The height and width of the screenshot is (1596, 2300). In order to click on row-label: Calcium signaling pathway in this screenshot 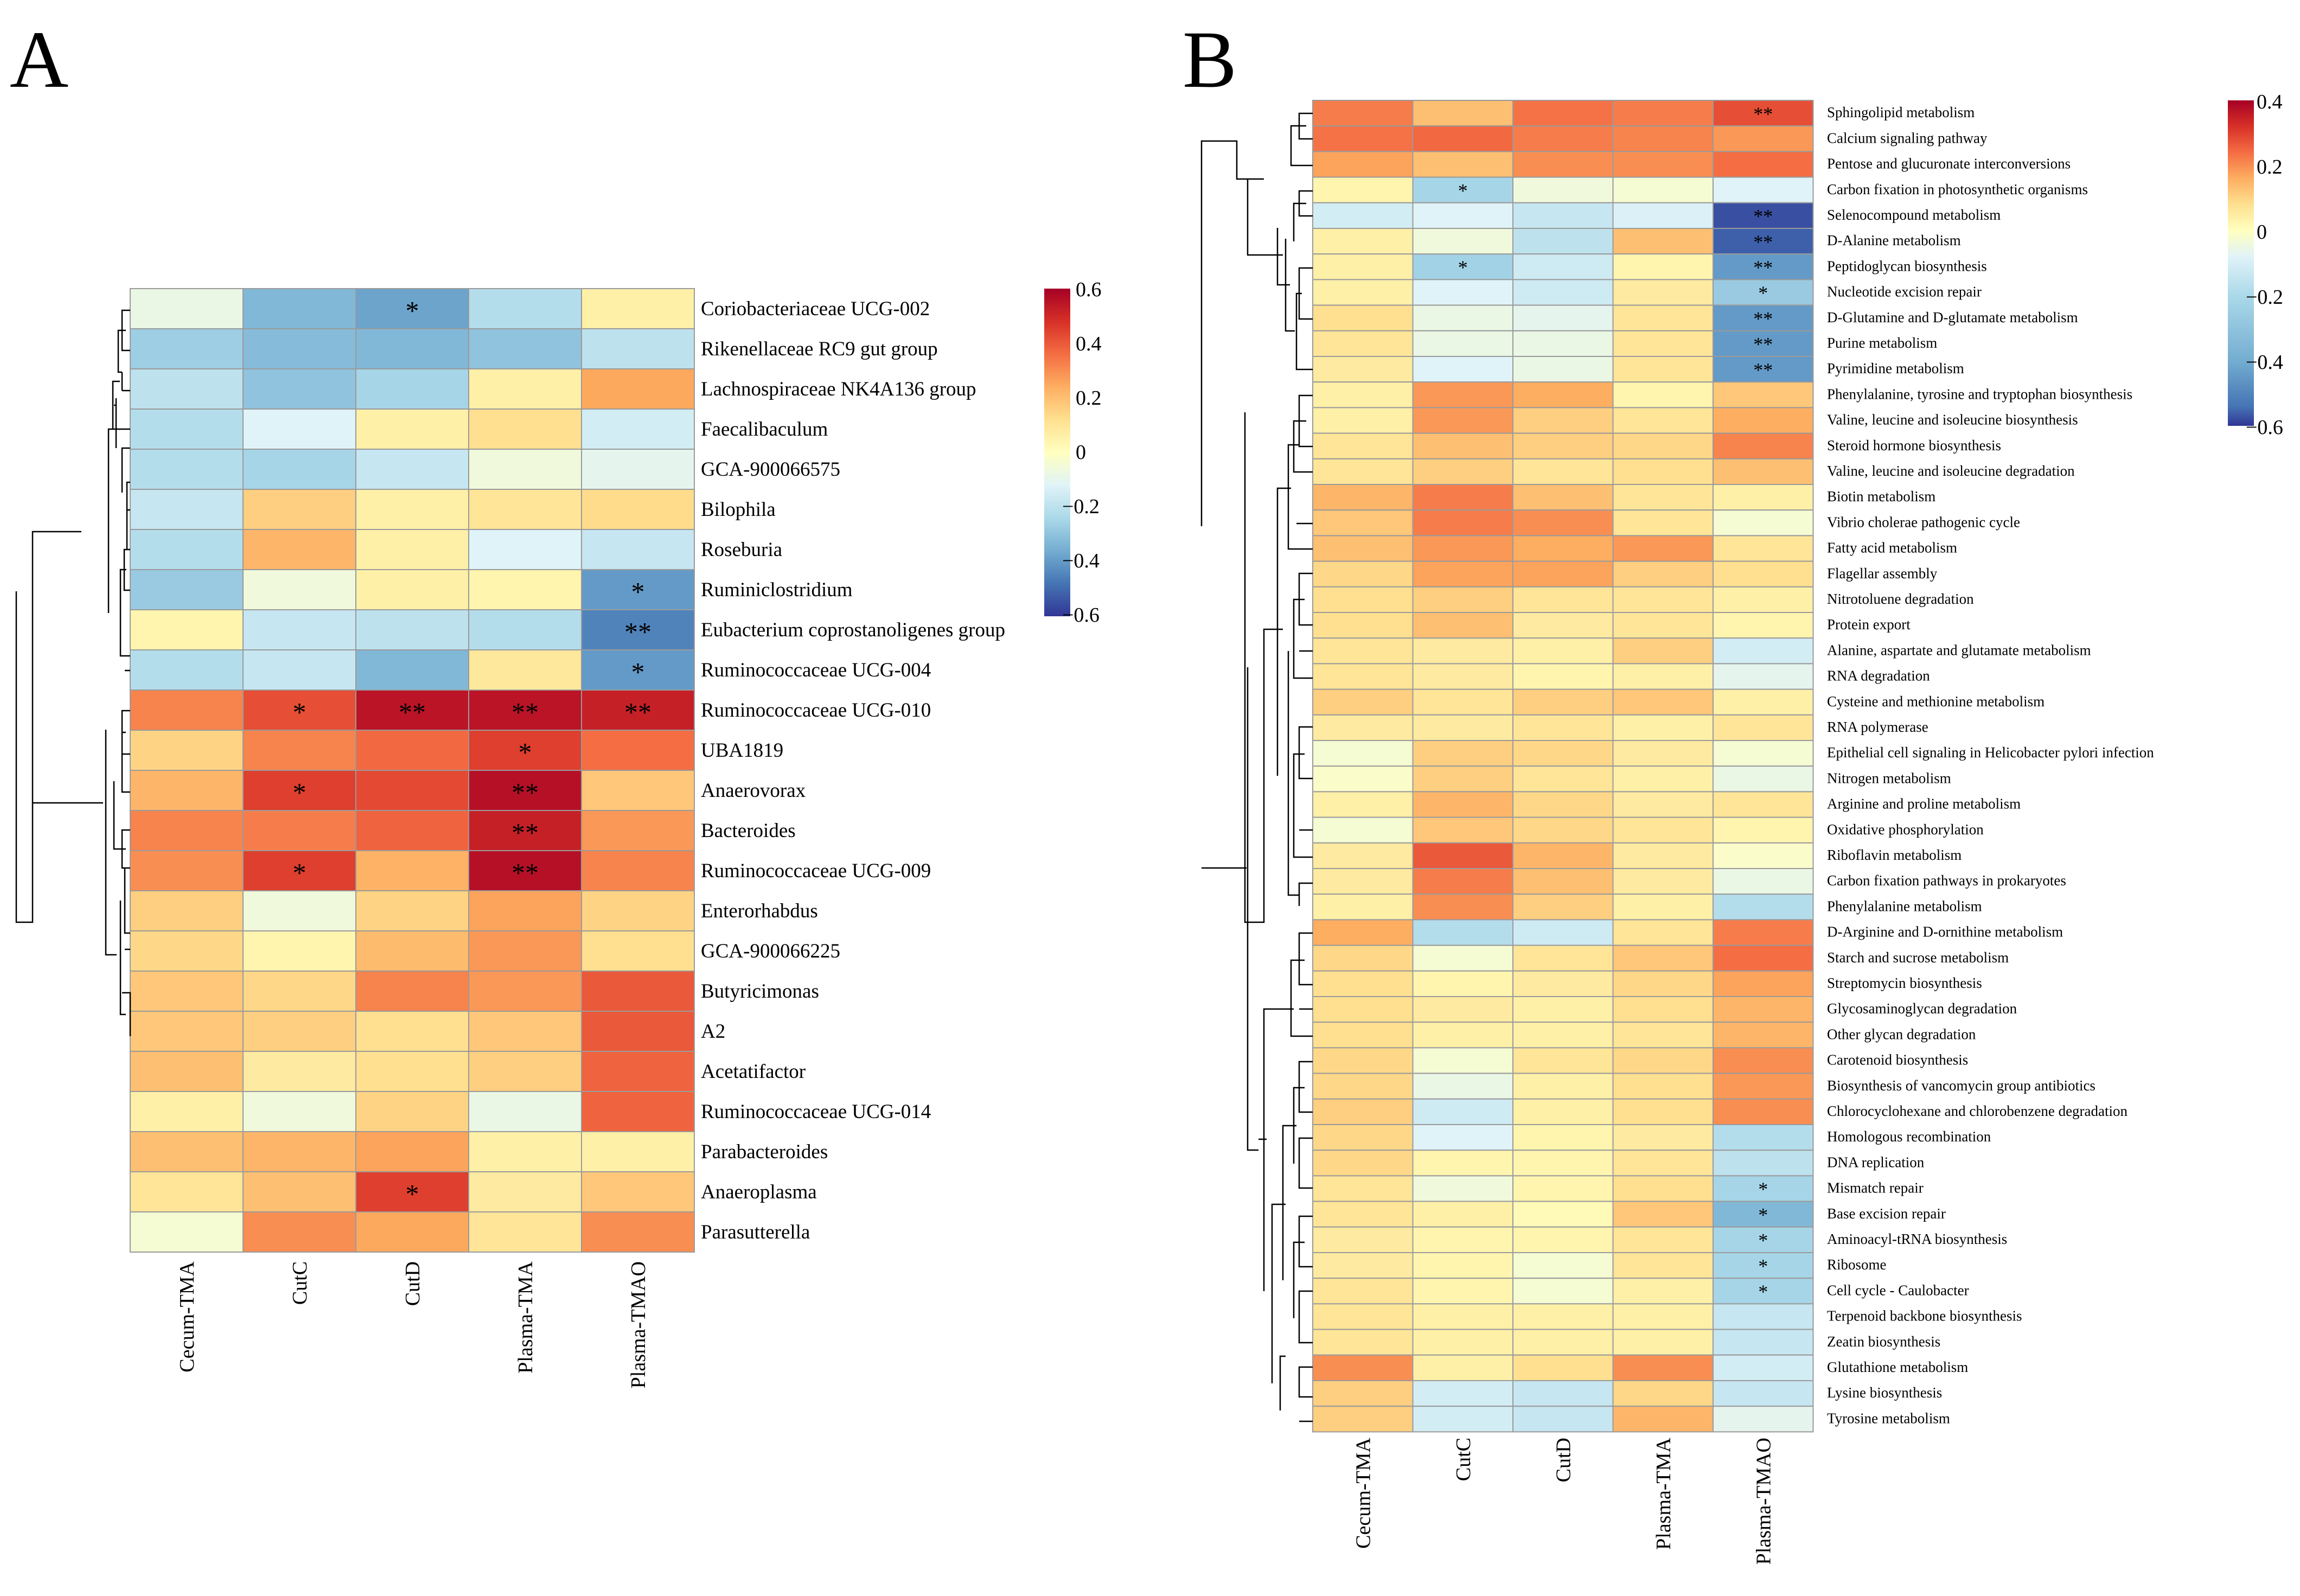, I will do `click(1907, 138)`.